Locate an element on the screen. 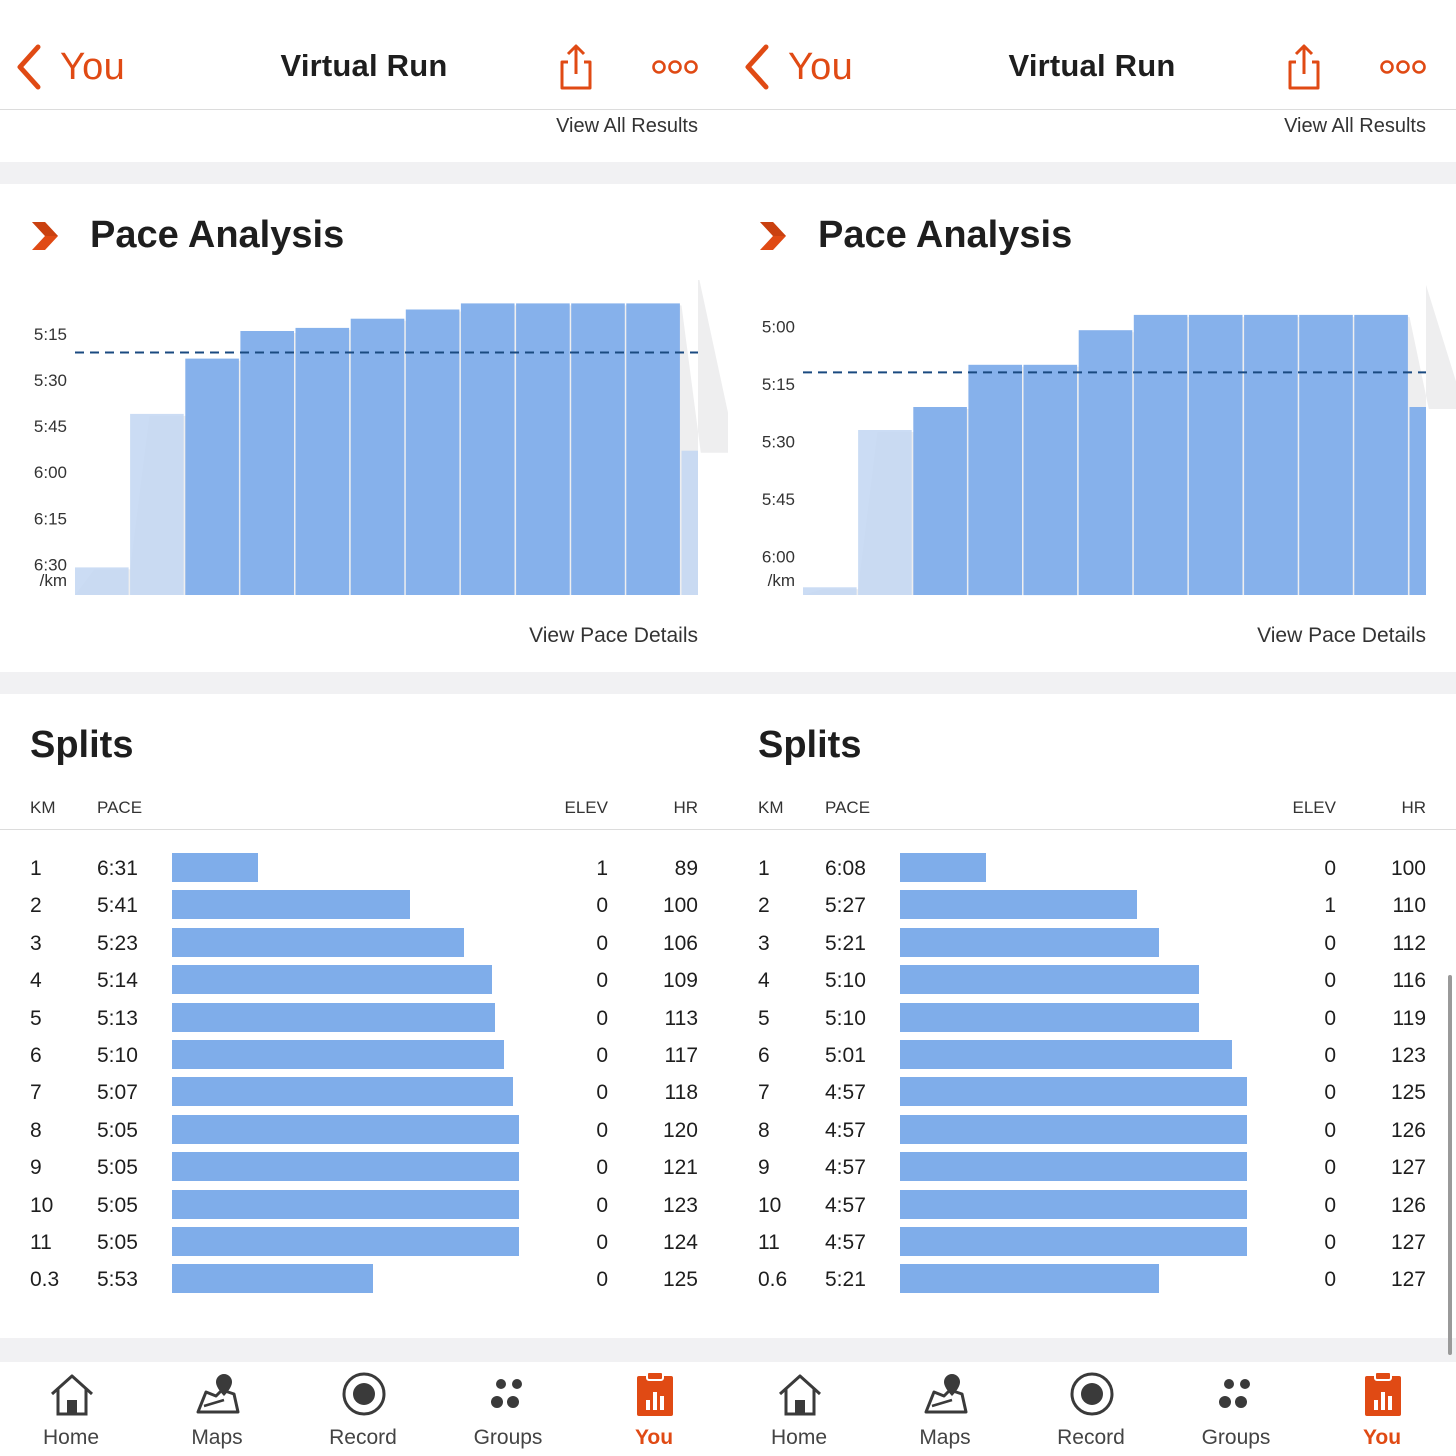  table-row: 0.6 5:21 0 127 is located at coordinates (1092, 1278).